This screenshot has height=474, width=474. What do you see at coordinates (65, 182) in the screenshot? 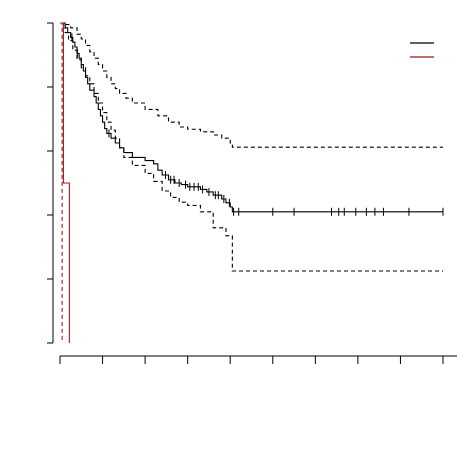
I see `group2-estimate-line` at bounding box center [65, 182].